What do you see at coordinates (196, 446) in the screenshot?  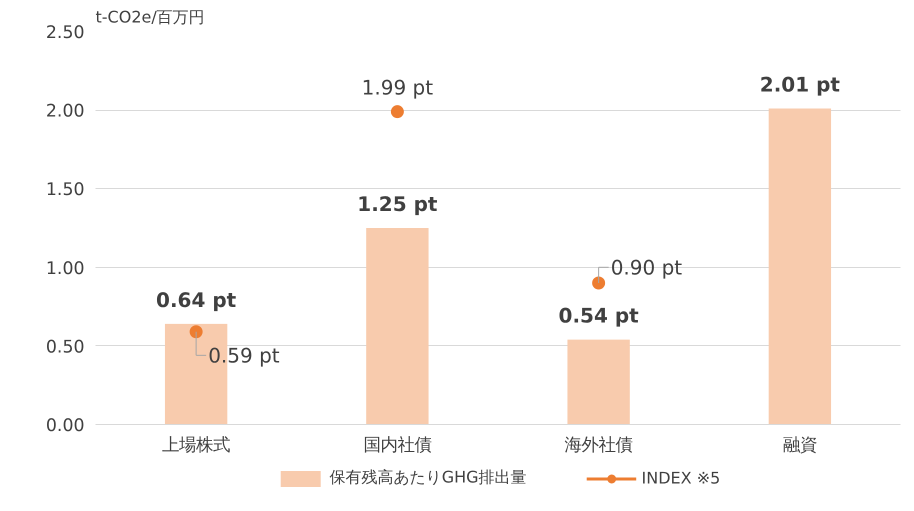 I see `x-tick-label: 上場株式` at bounding box center [196, 446].